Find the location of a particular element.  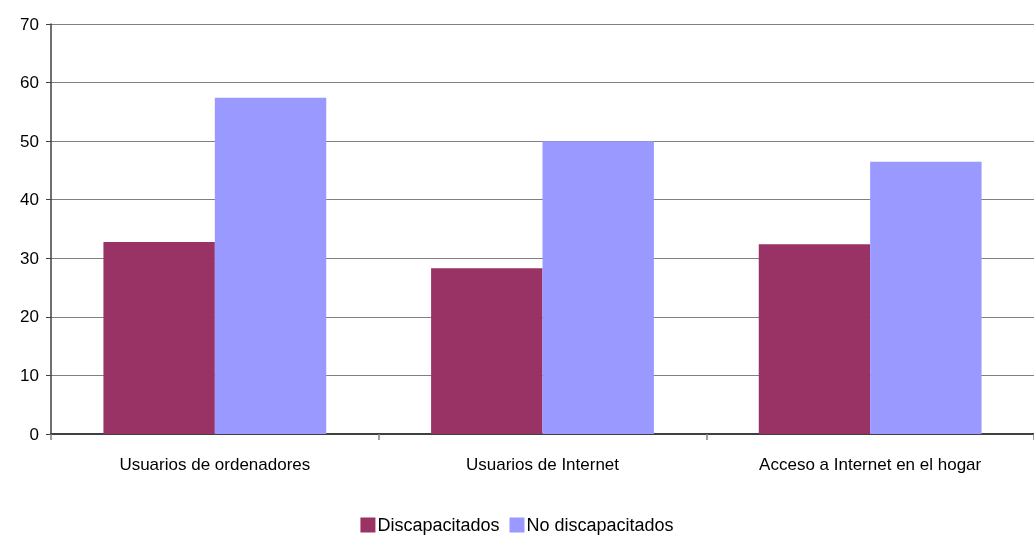

y-tick-label: 10 is located at coordinates (29, 375).